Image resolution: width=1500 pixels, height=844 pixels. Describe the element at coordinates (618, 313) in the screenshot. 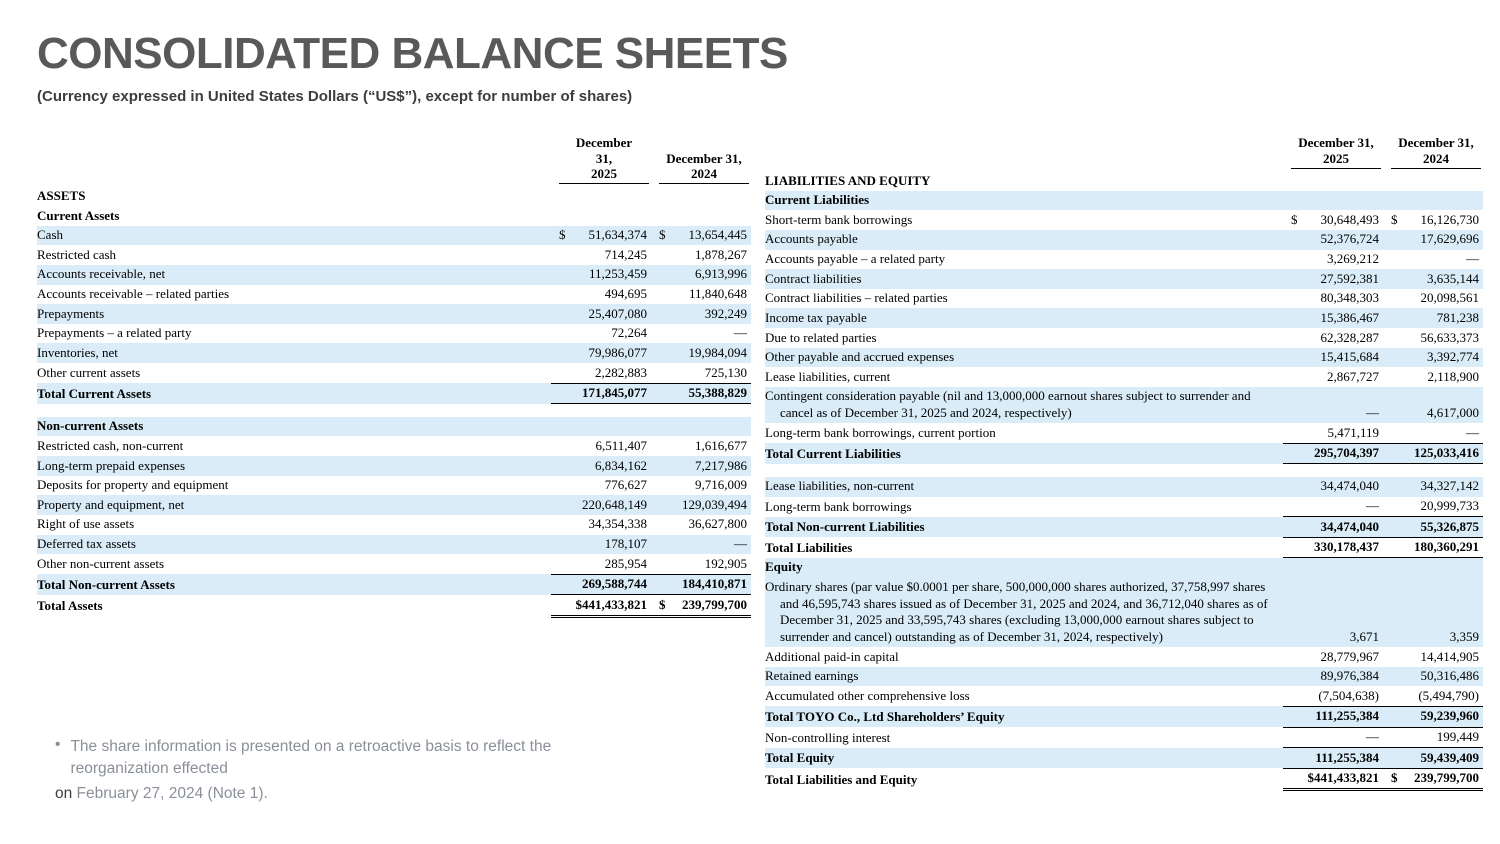

I see `value-2025: 25,407,080` at that location.